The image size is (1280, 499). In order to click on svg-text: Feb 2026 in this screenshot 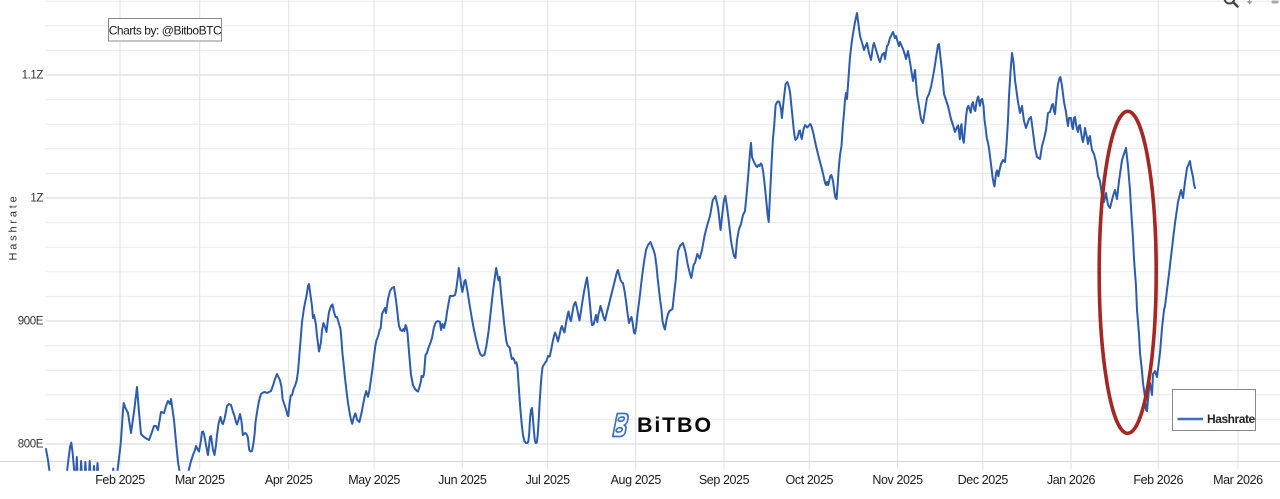, I will do `click(1158, 480)`.